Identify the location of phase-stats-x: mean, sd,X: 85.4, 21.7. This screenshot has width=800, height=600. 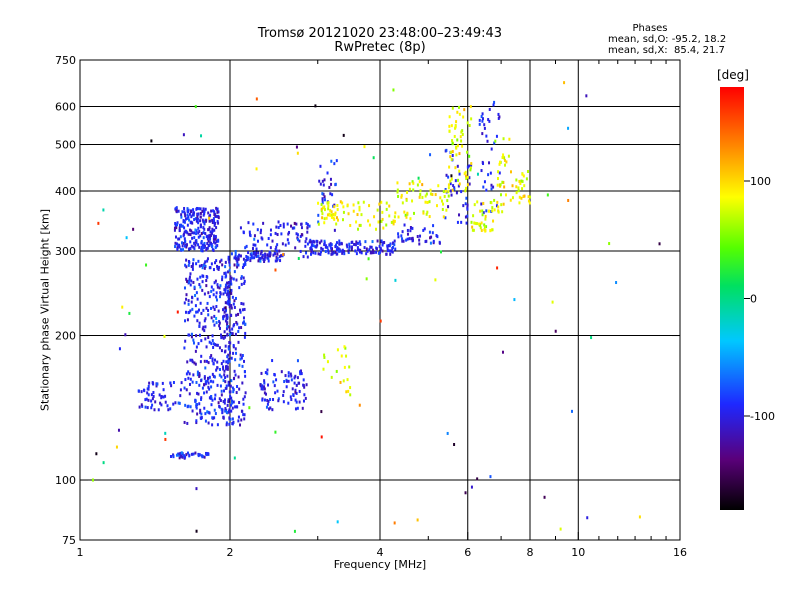
(666, 50).